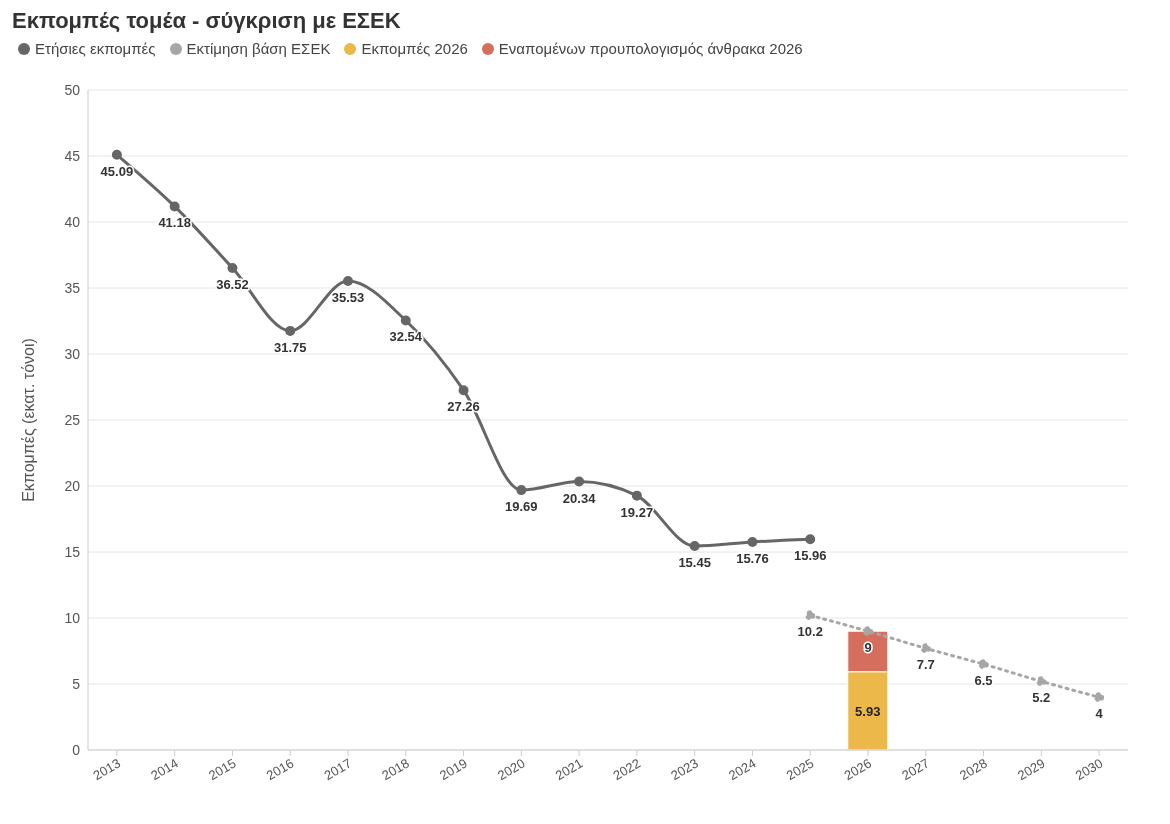 The image size is (1170, 824). I want to click on y-axis-title: Εκπομπές (εκατ. τόνοι), so click(28, 420).